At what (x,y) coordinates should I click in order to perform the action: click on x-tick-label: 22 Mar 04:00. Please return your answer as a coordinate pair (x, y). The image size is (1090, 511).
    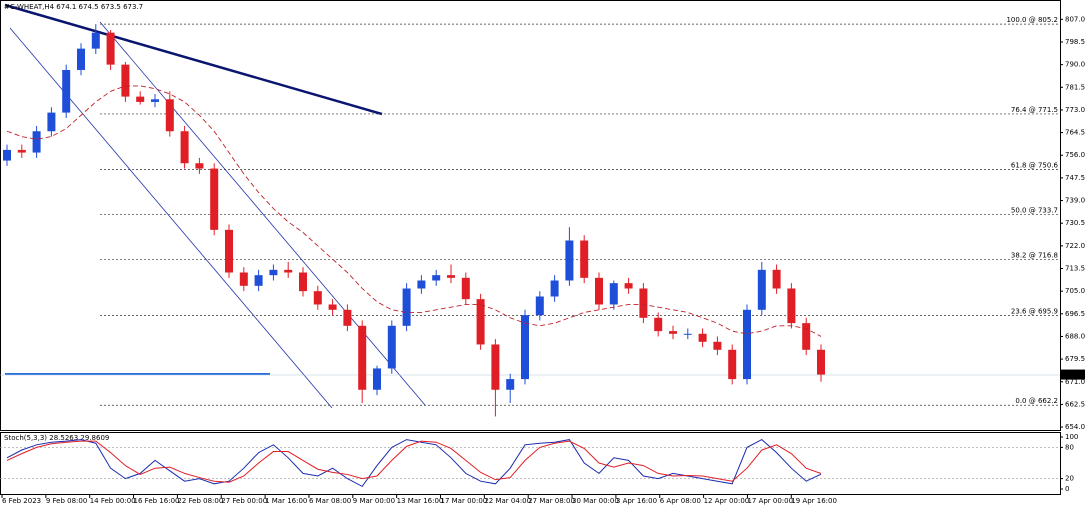
    Looking at the image, I should click on (507, 501).